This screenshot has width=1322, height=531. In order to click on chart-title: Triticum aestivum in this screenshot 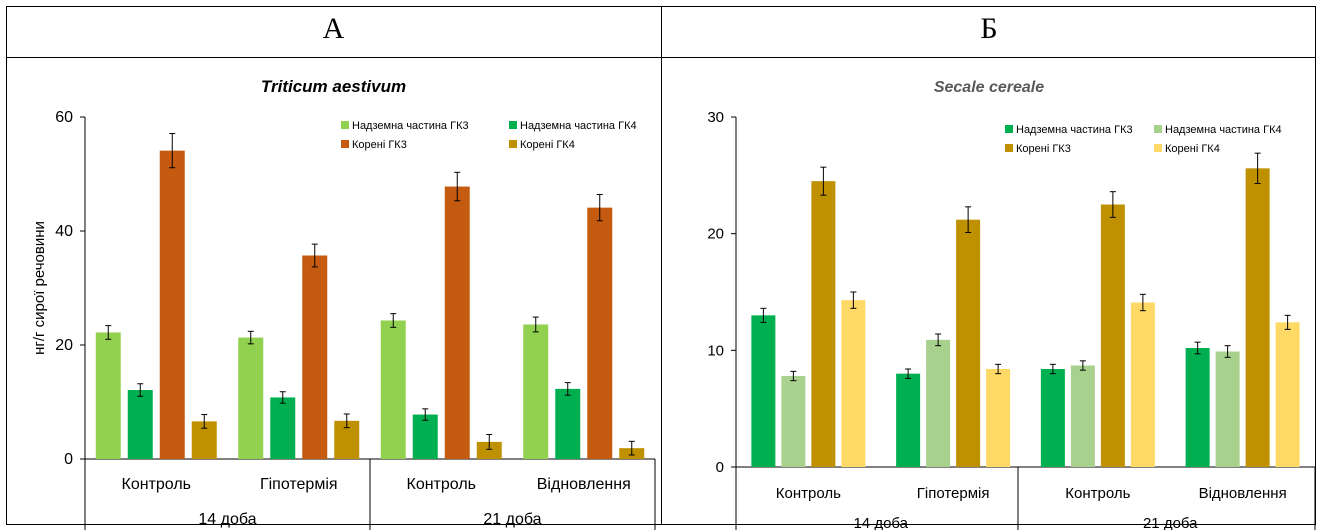, I will do `click(333, 86)`.